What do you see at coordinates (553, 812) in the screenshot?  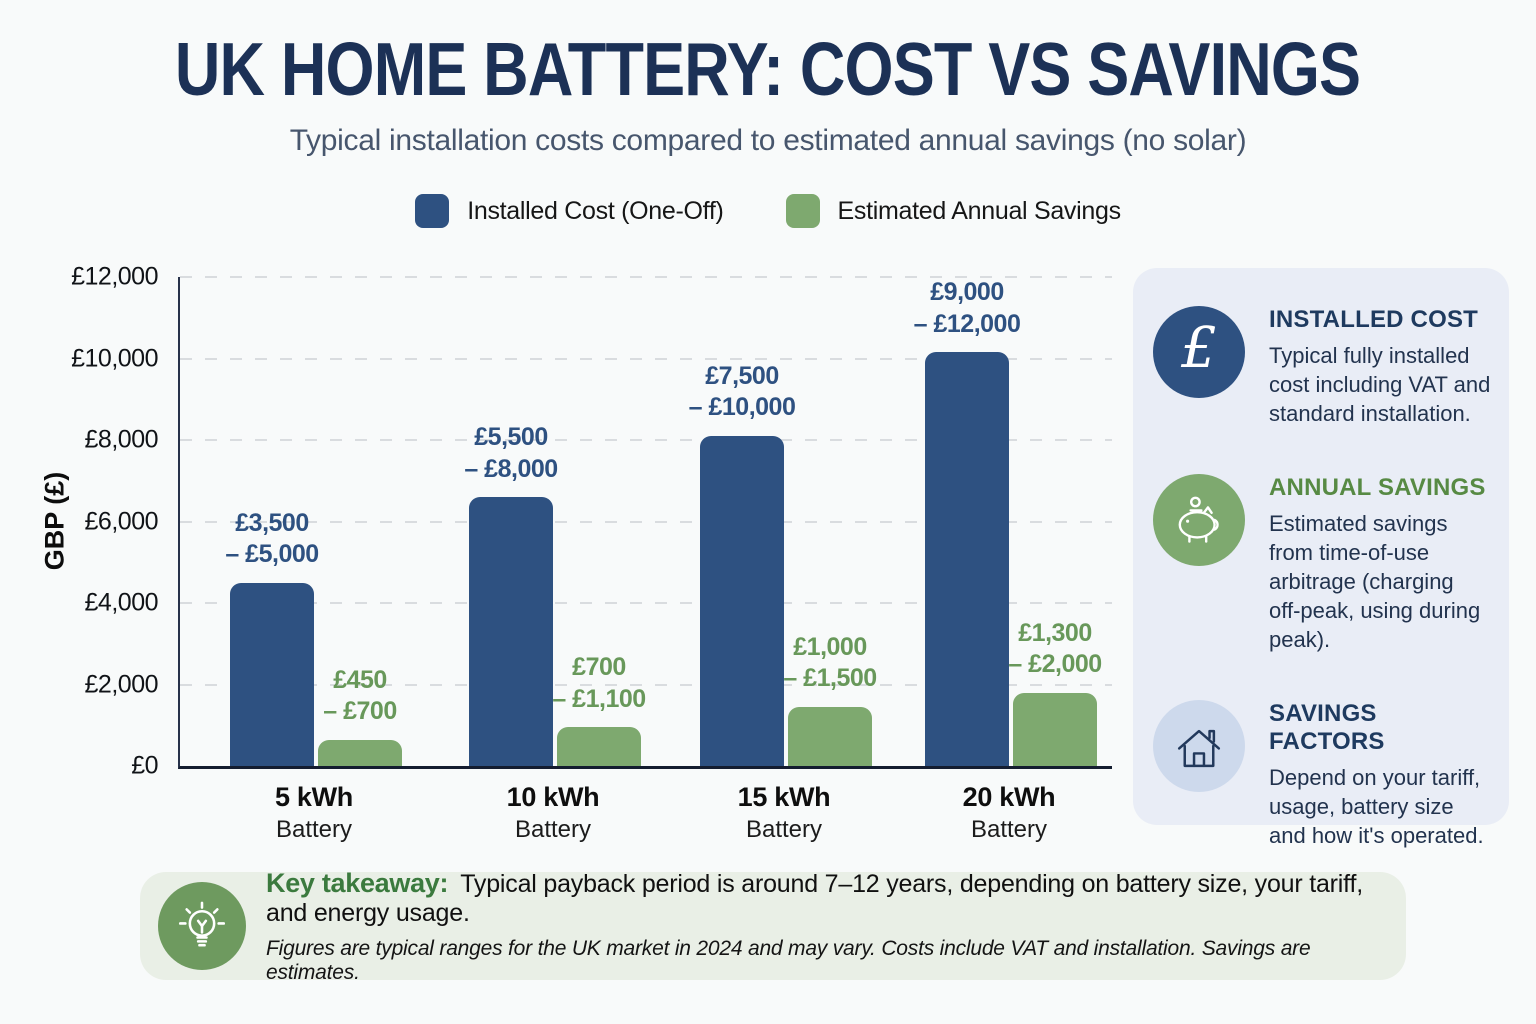 I see `x-label-10-kwh: 10 kWh Battery` at bounding box center [553, 812].